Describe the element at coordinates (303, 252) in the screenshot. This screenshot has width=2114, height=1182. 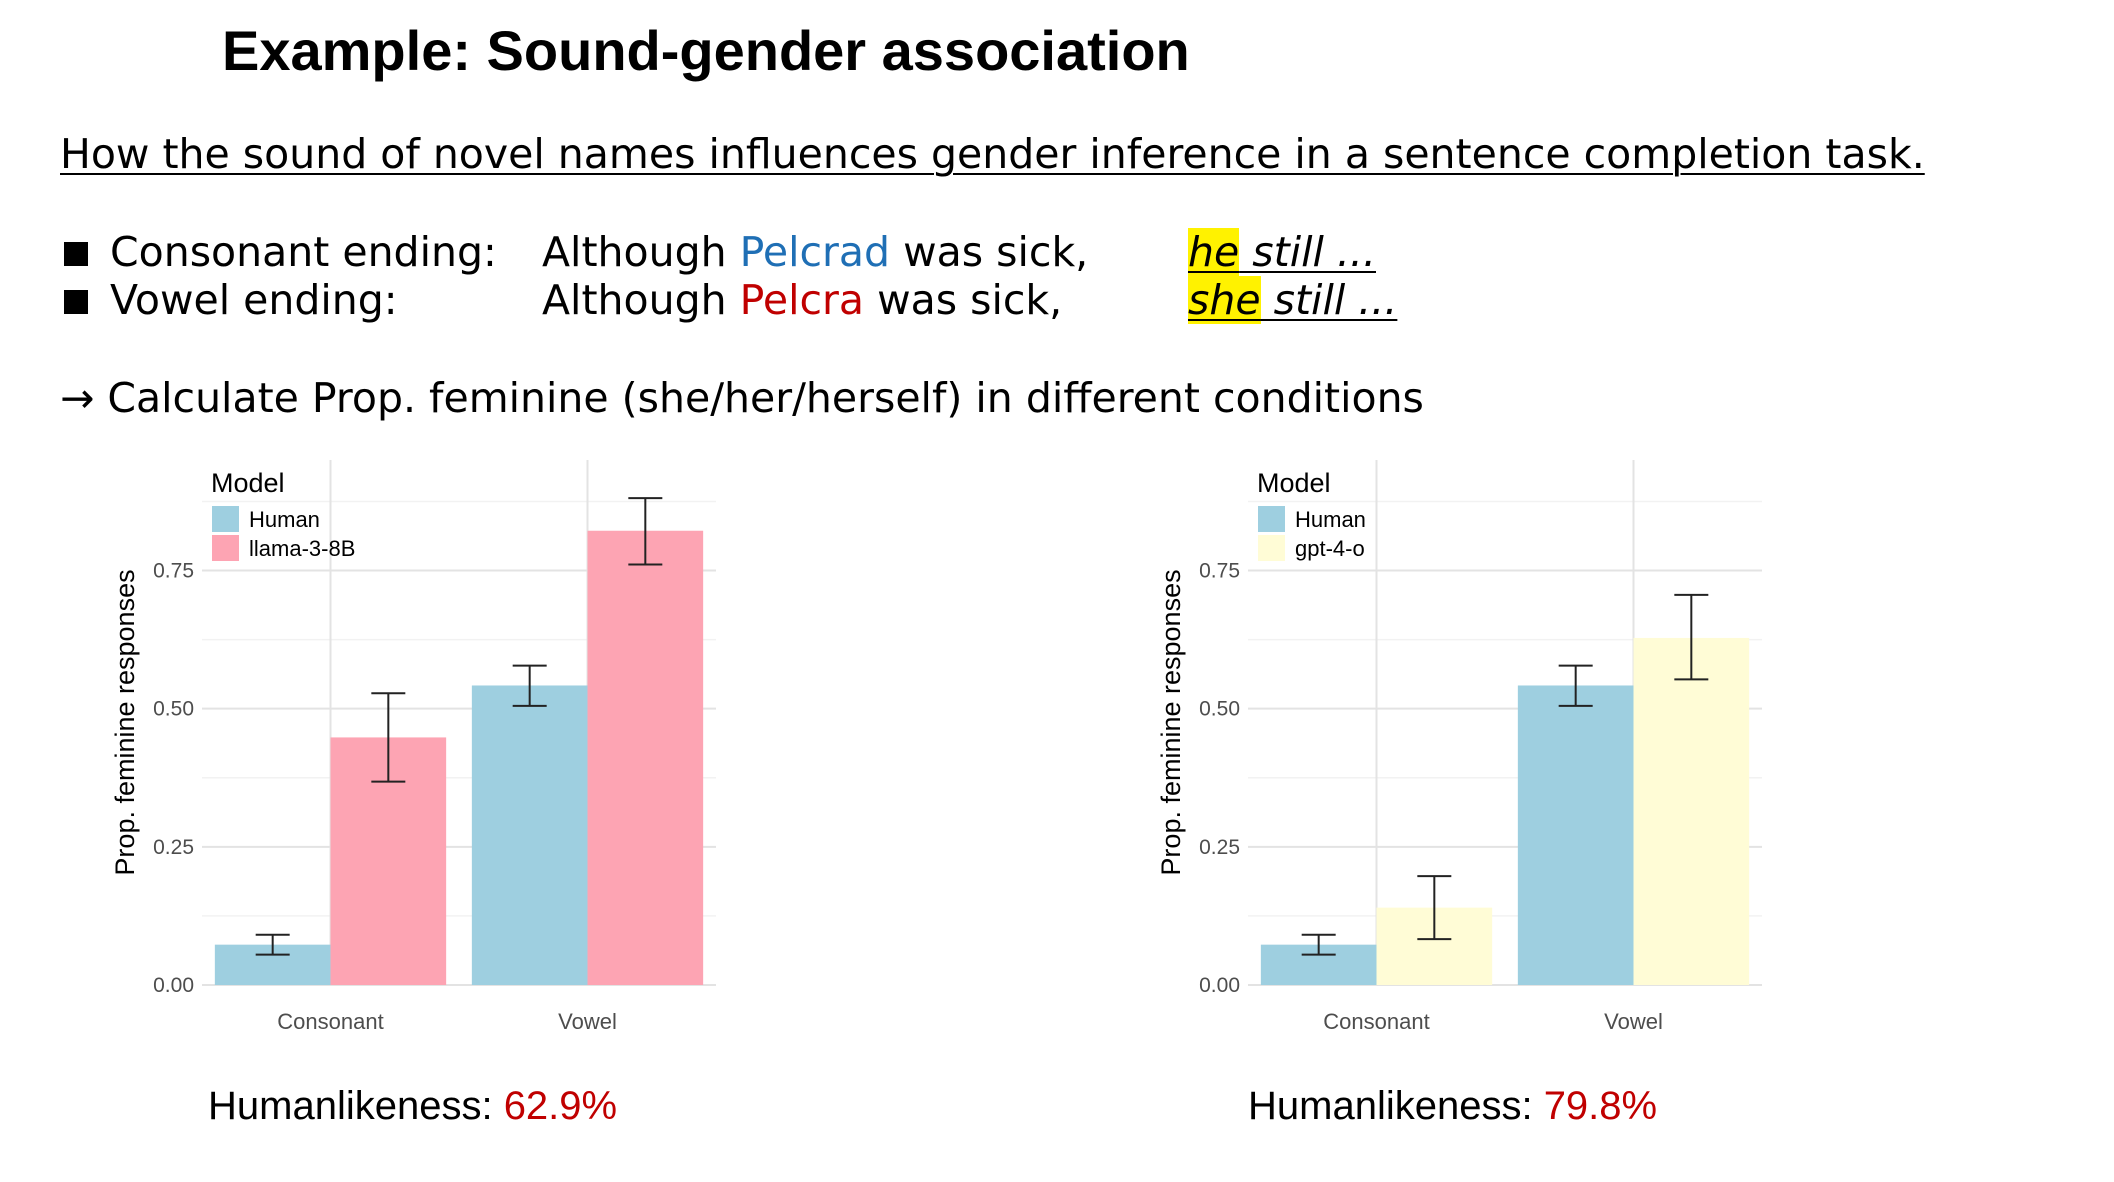
I see `example-condition: Consonant ending:` at that location.